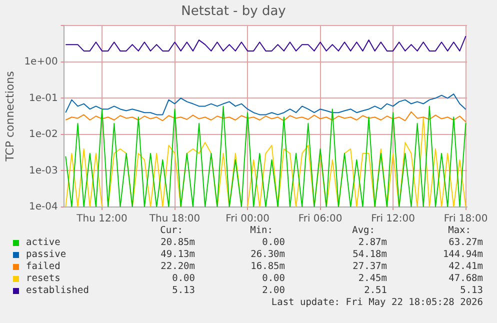  Describe the element at coordinates (57, 290) in the screenshot. I see `legend-label: established` at that location.